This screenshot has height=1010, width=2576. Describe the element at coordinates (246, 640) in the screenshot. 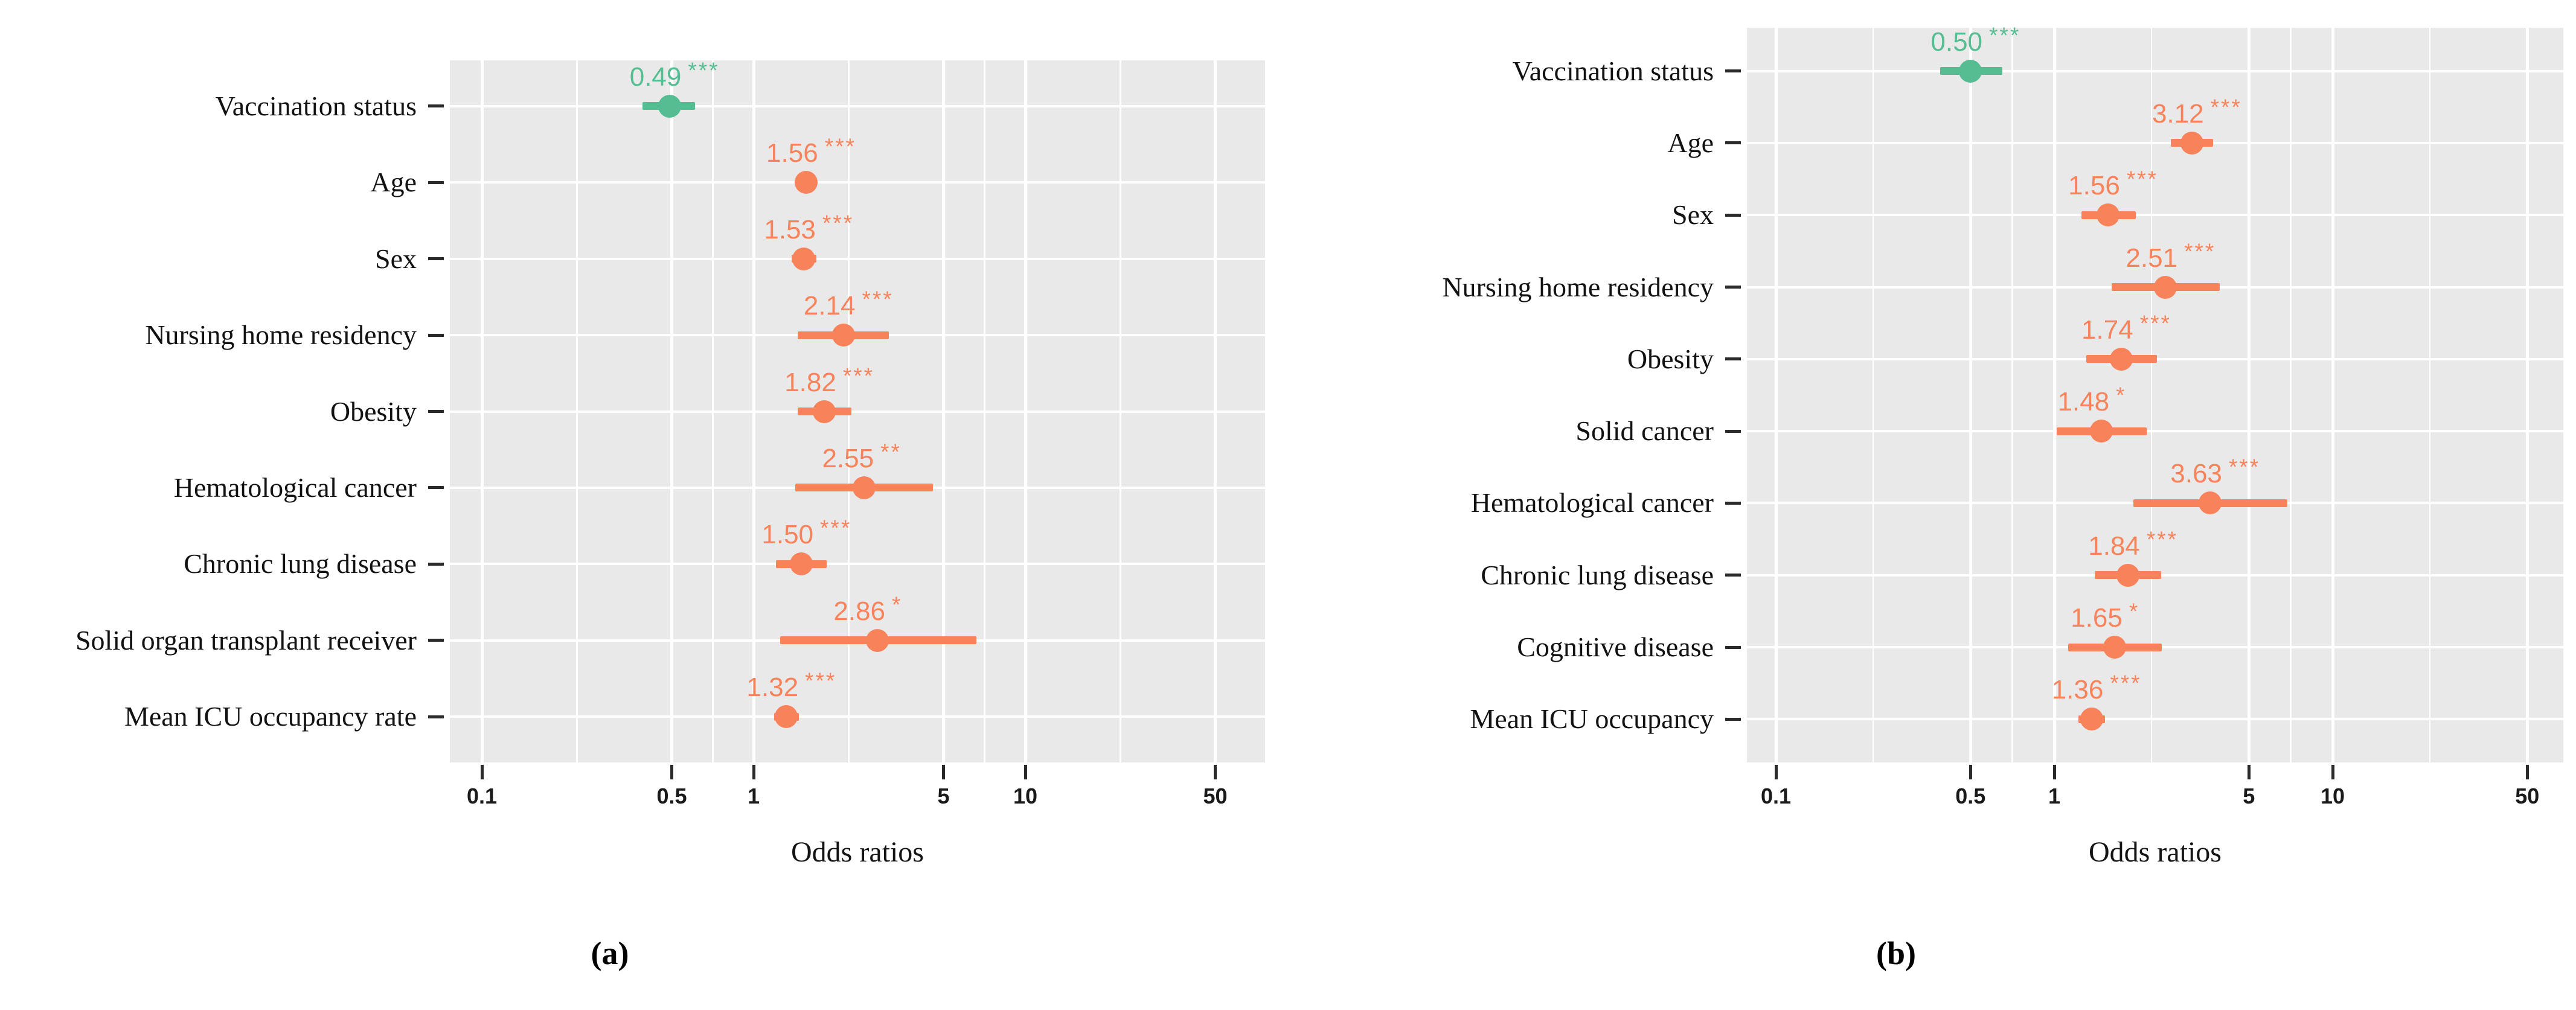

I see `category-label: Solid organ transplant receiver` at that location.